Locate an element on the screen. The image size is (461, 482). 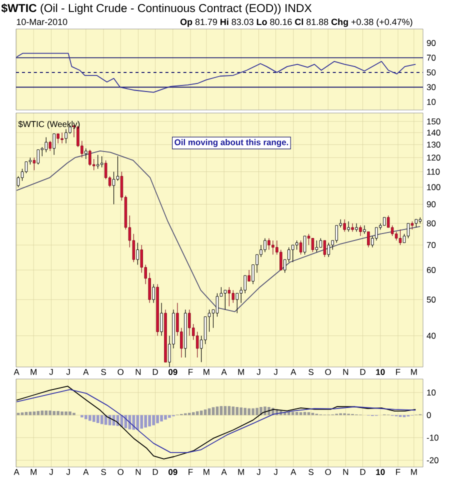
chart-subtitle: 10-Mar-2010 is located at coordinates (42, 22).